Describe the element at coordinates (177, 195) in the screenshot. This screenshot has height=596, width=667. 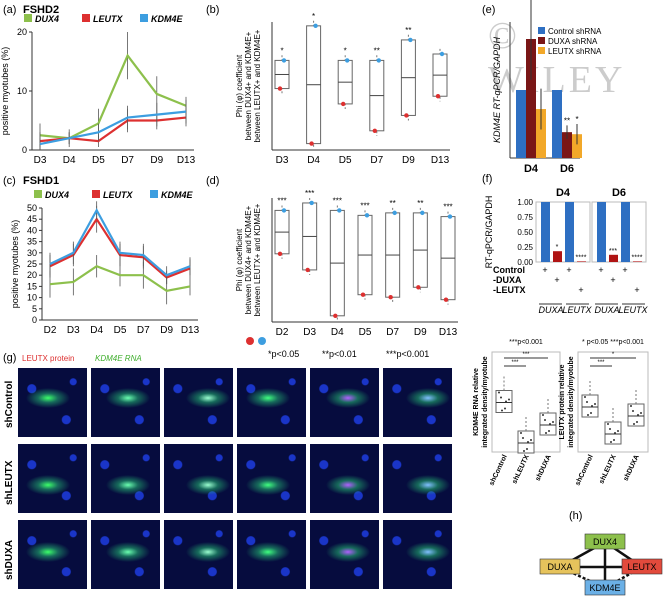
I see `legend-label: KDM4E` at that location.